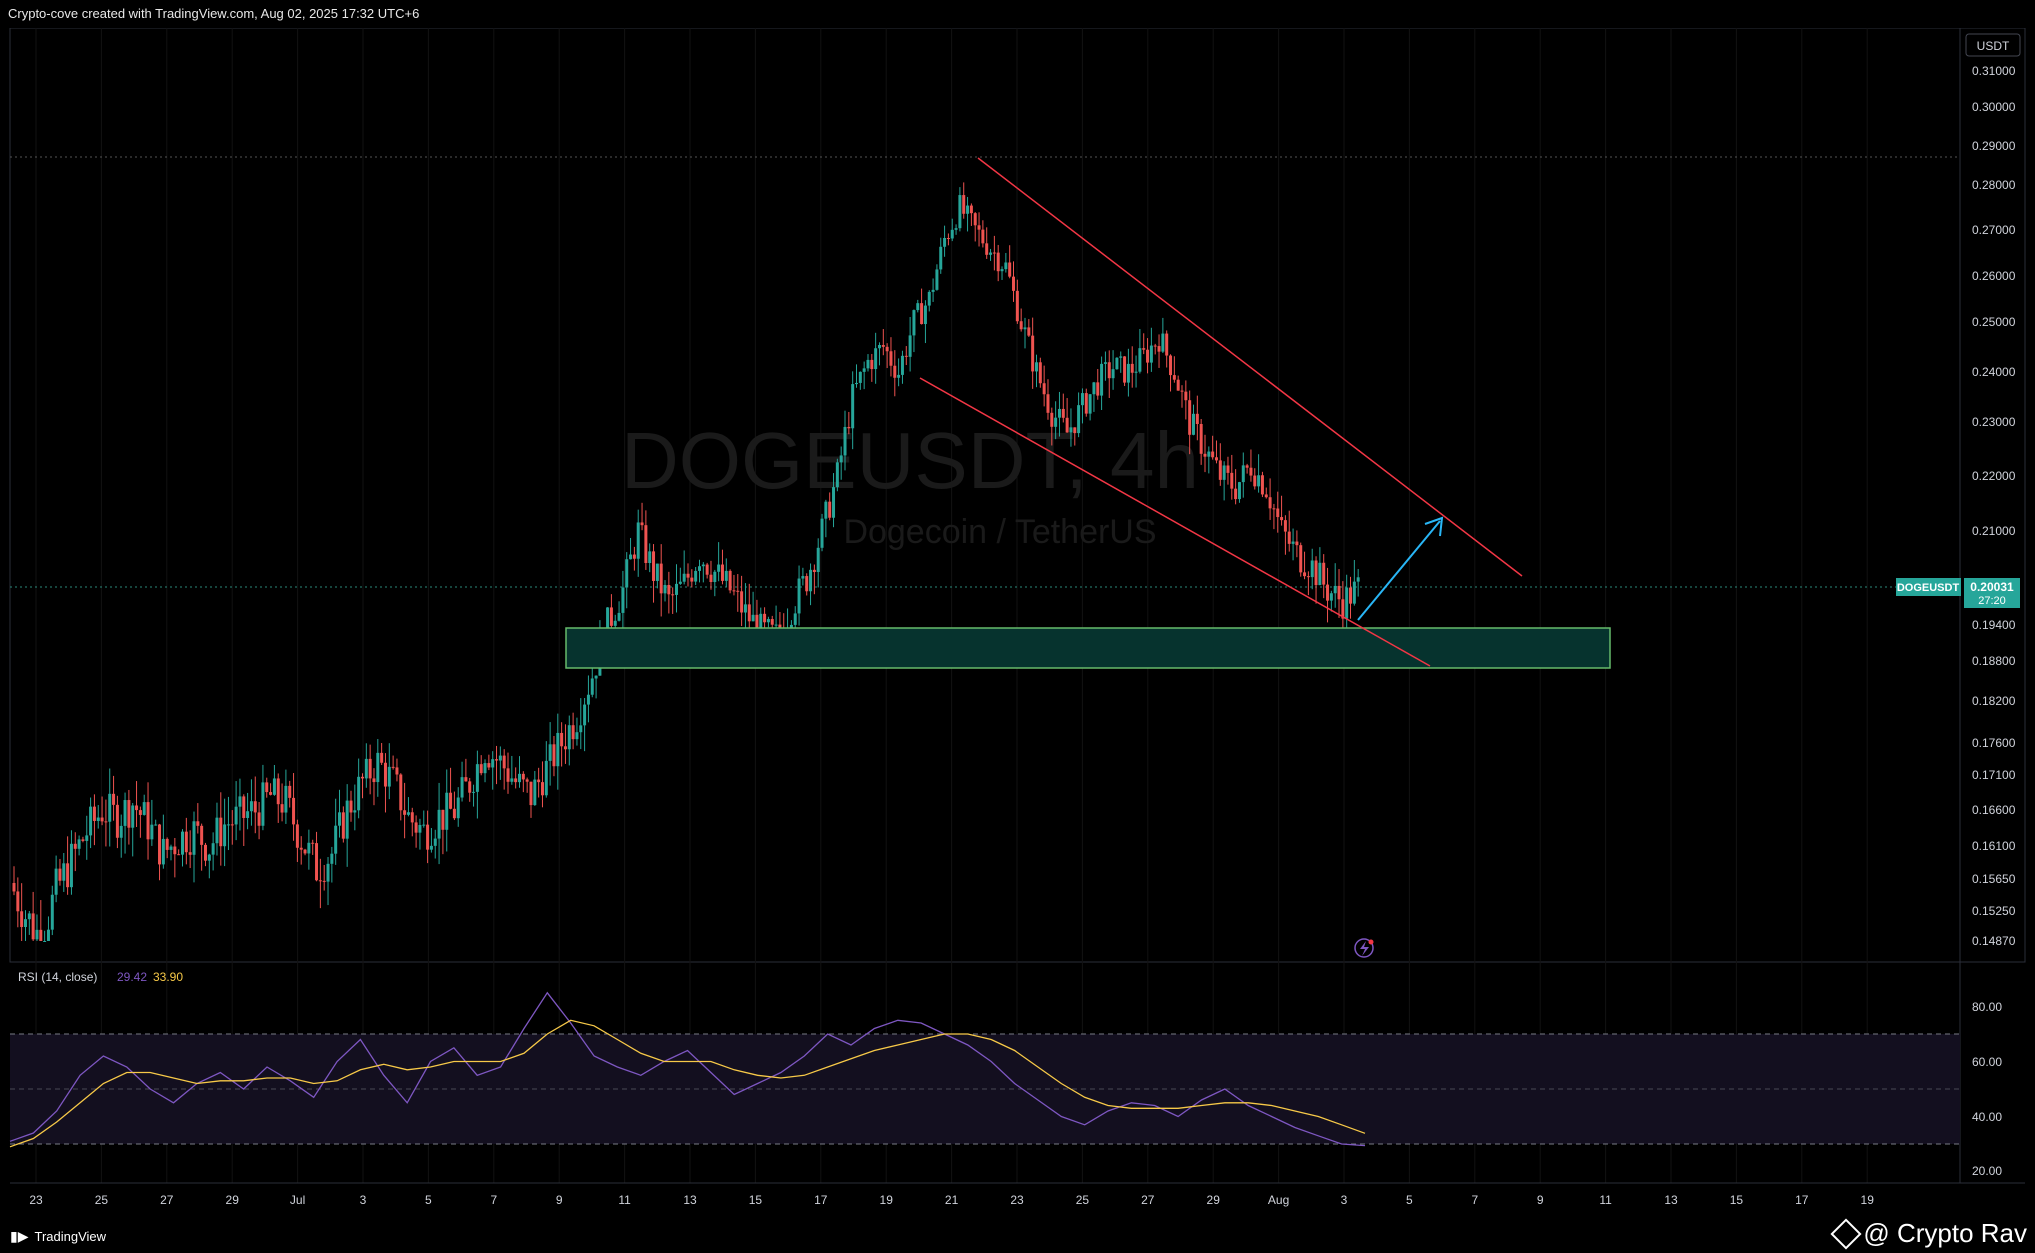 The image size is (2035, 1253). What do you see at coordinates (1994, 941) in the screenshot?
I see `price-tick: 0.14870` at bounding box center [1994, 941].